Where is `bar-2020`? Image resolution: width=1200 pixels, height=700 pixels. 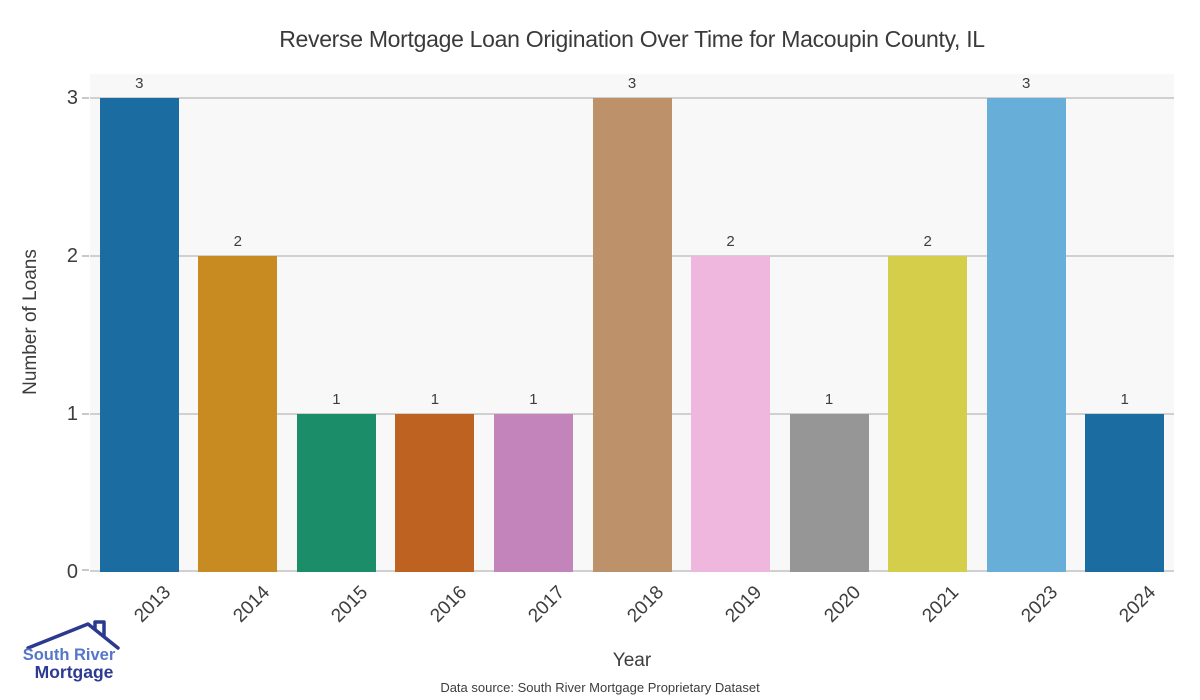
bar-2020 is located at coordinates (829, 493).